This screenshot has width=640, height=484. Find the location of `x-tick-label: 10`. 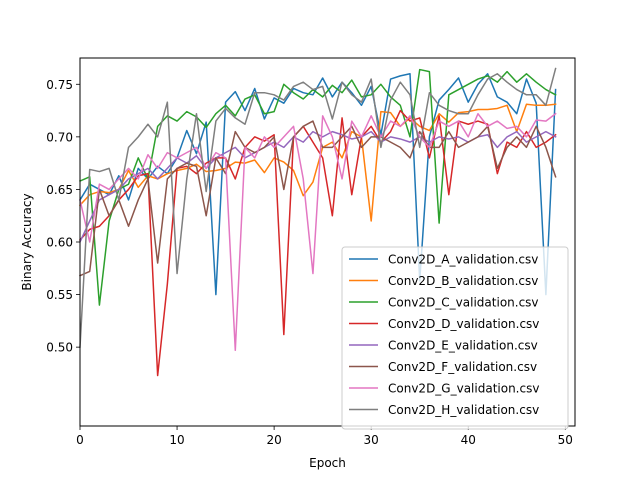

x-tick-label: 10 is located at coordinates (176, 440).